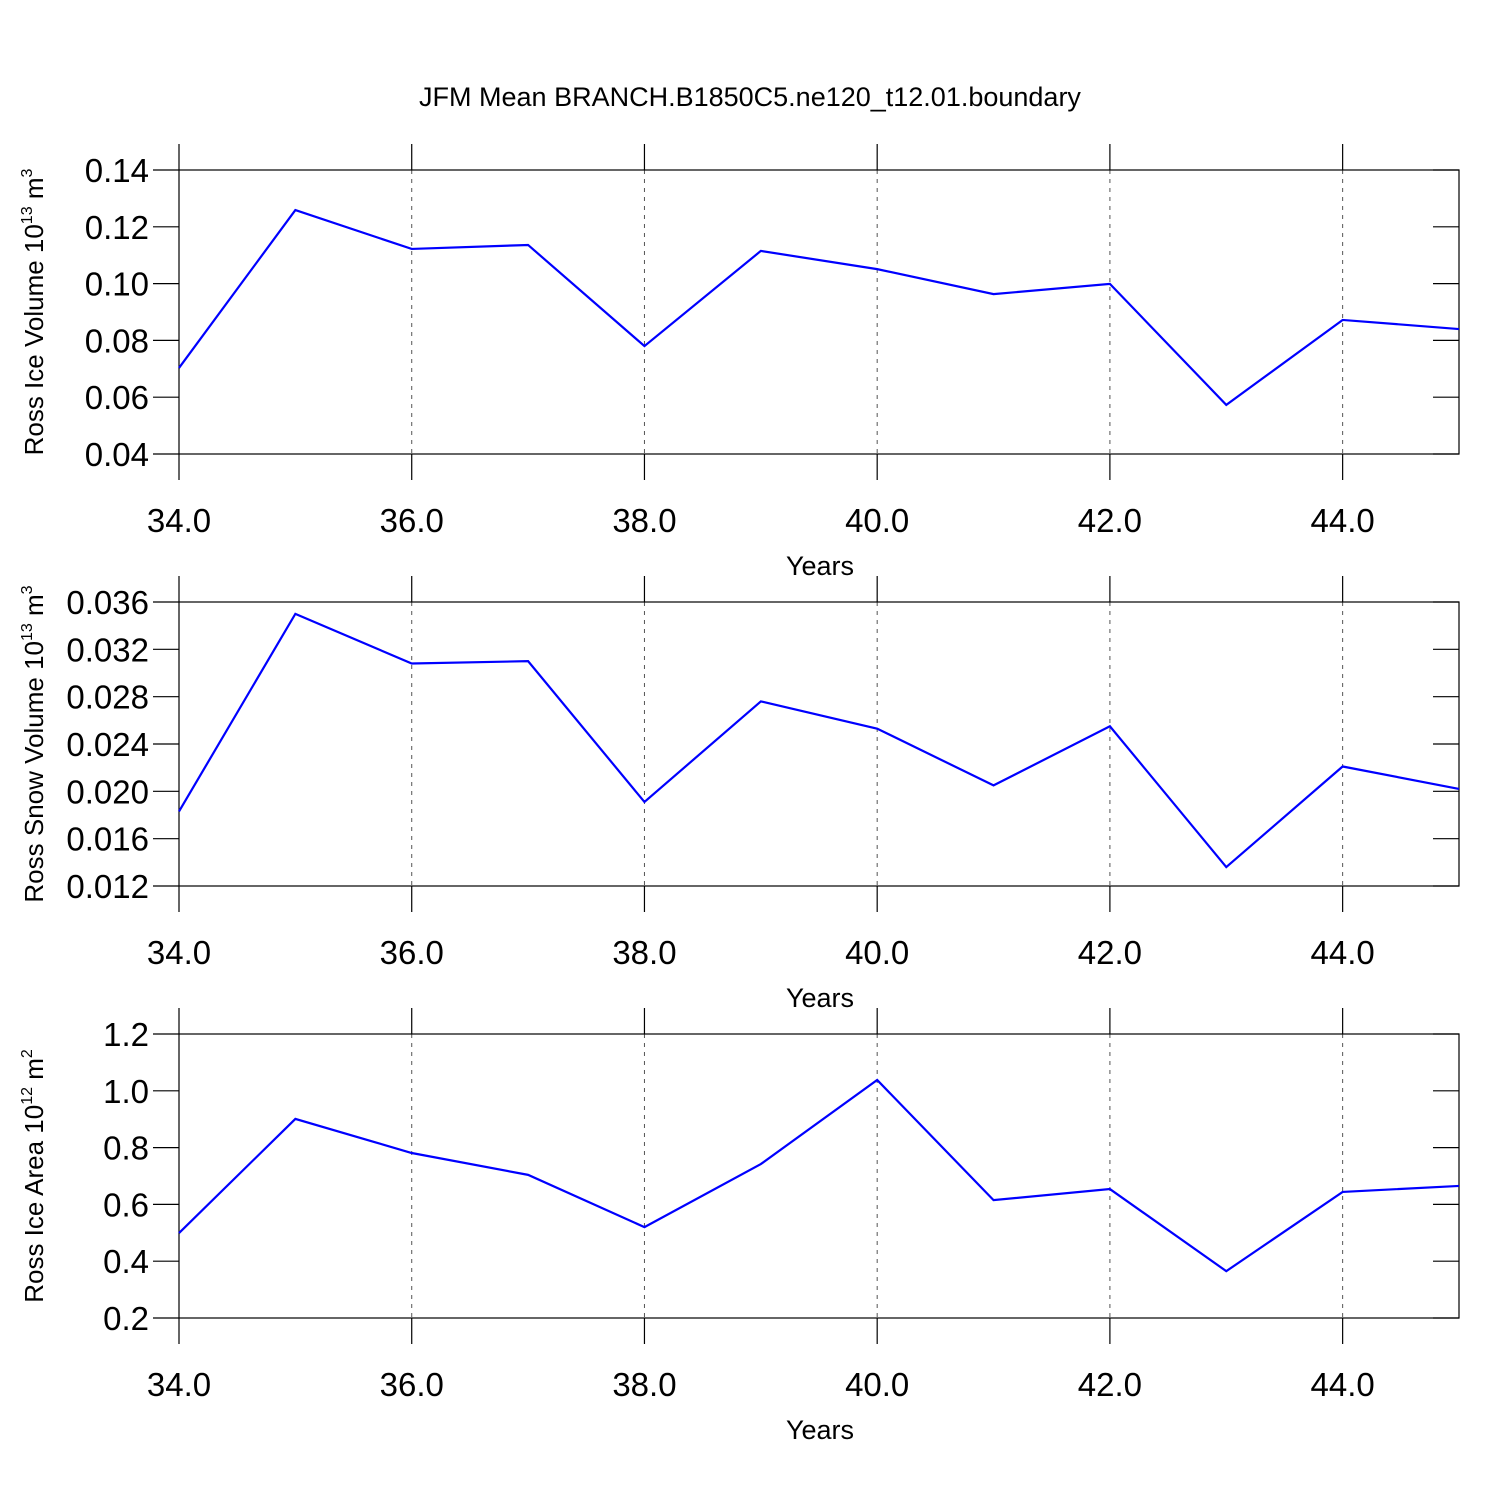  What do you see at coordinates (34, 772) in the screenshot?
I see `y-axis-label-part: Ross Snow Volume 10` at bounding box center [34, 772].